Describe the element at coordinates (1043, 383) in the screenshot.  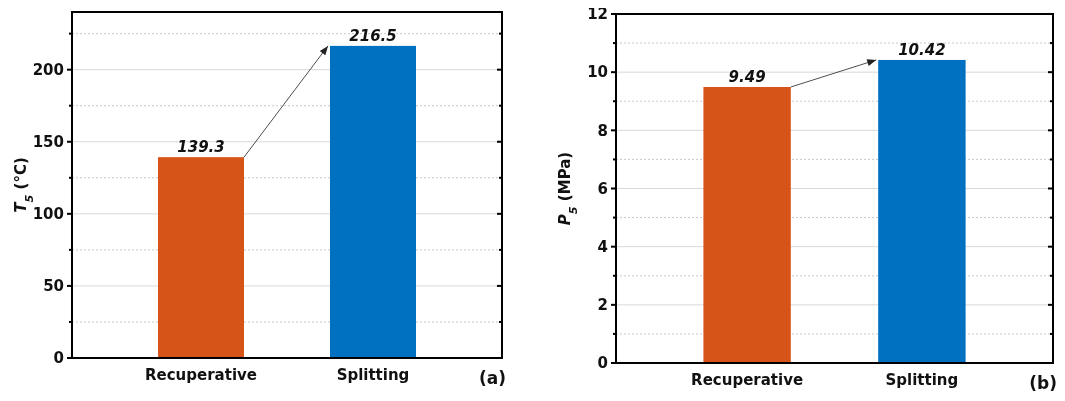
I see `text: (b)` at that location.